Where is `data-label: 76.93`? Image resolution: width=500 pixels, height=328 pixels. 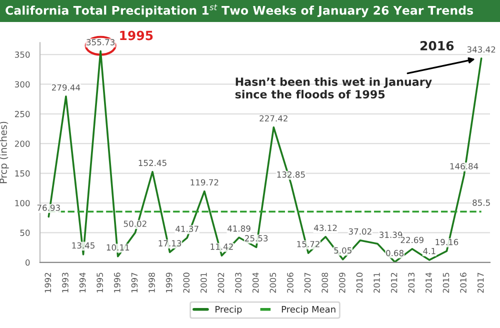
data-label: 76.93 is located at coordinates (48, 207).